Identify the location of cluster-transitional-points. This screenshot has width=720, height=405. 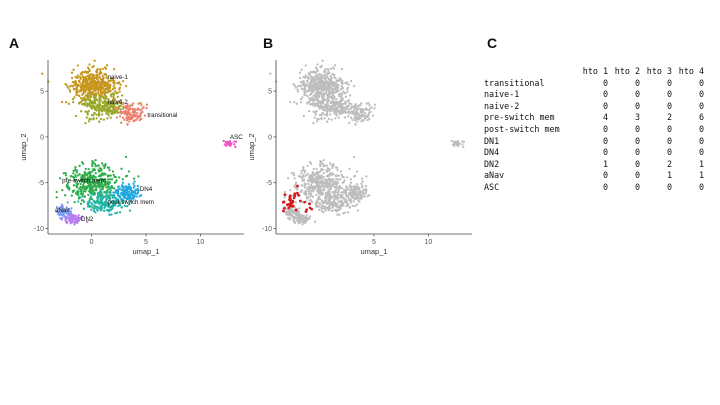
(131, 112).